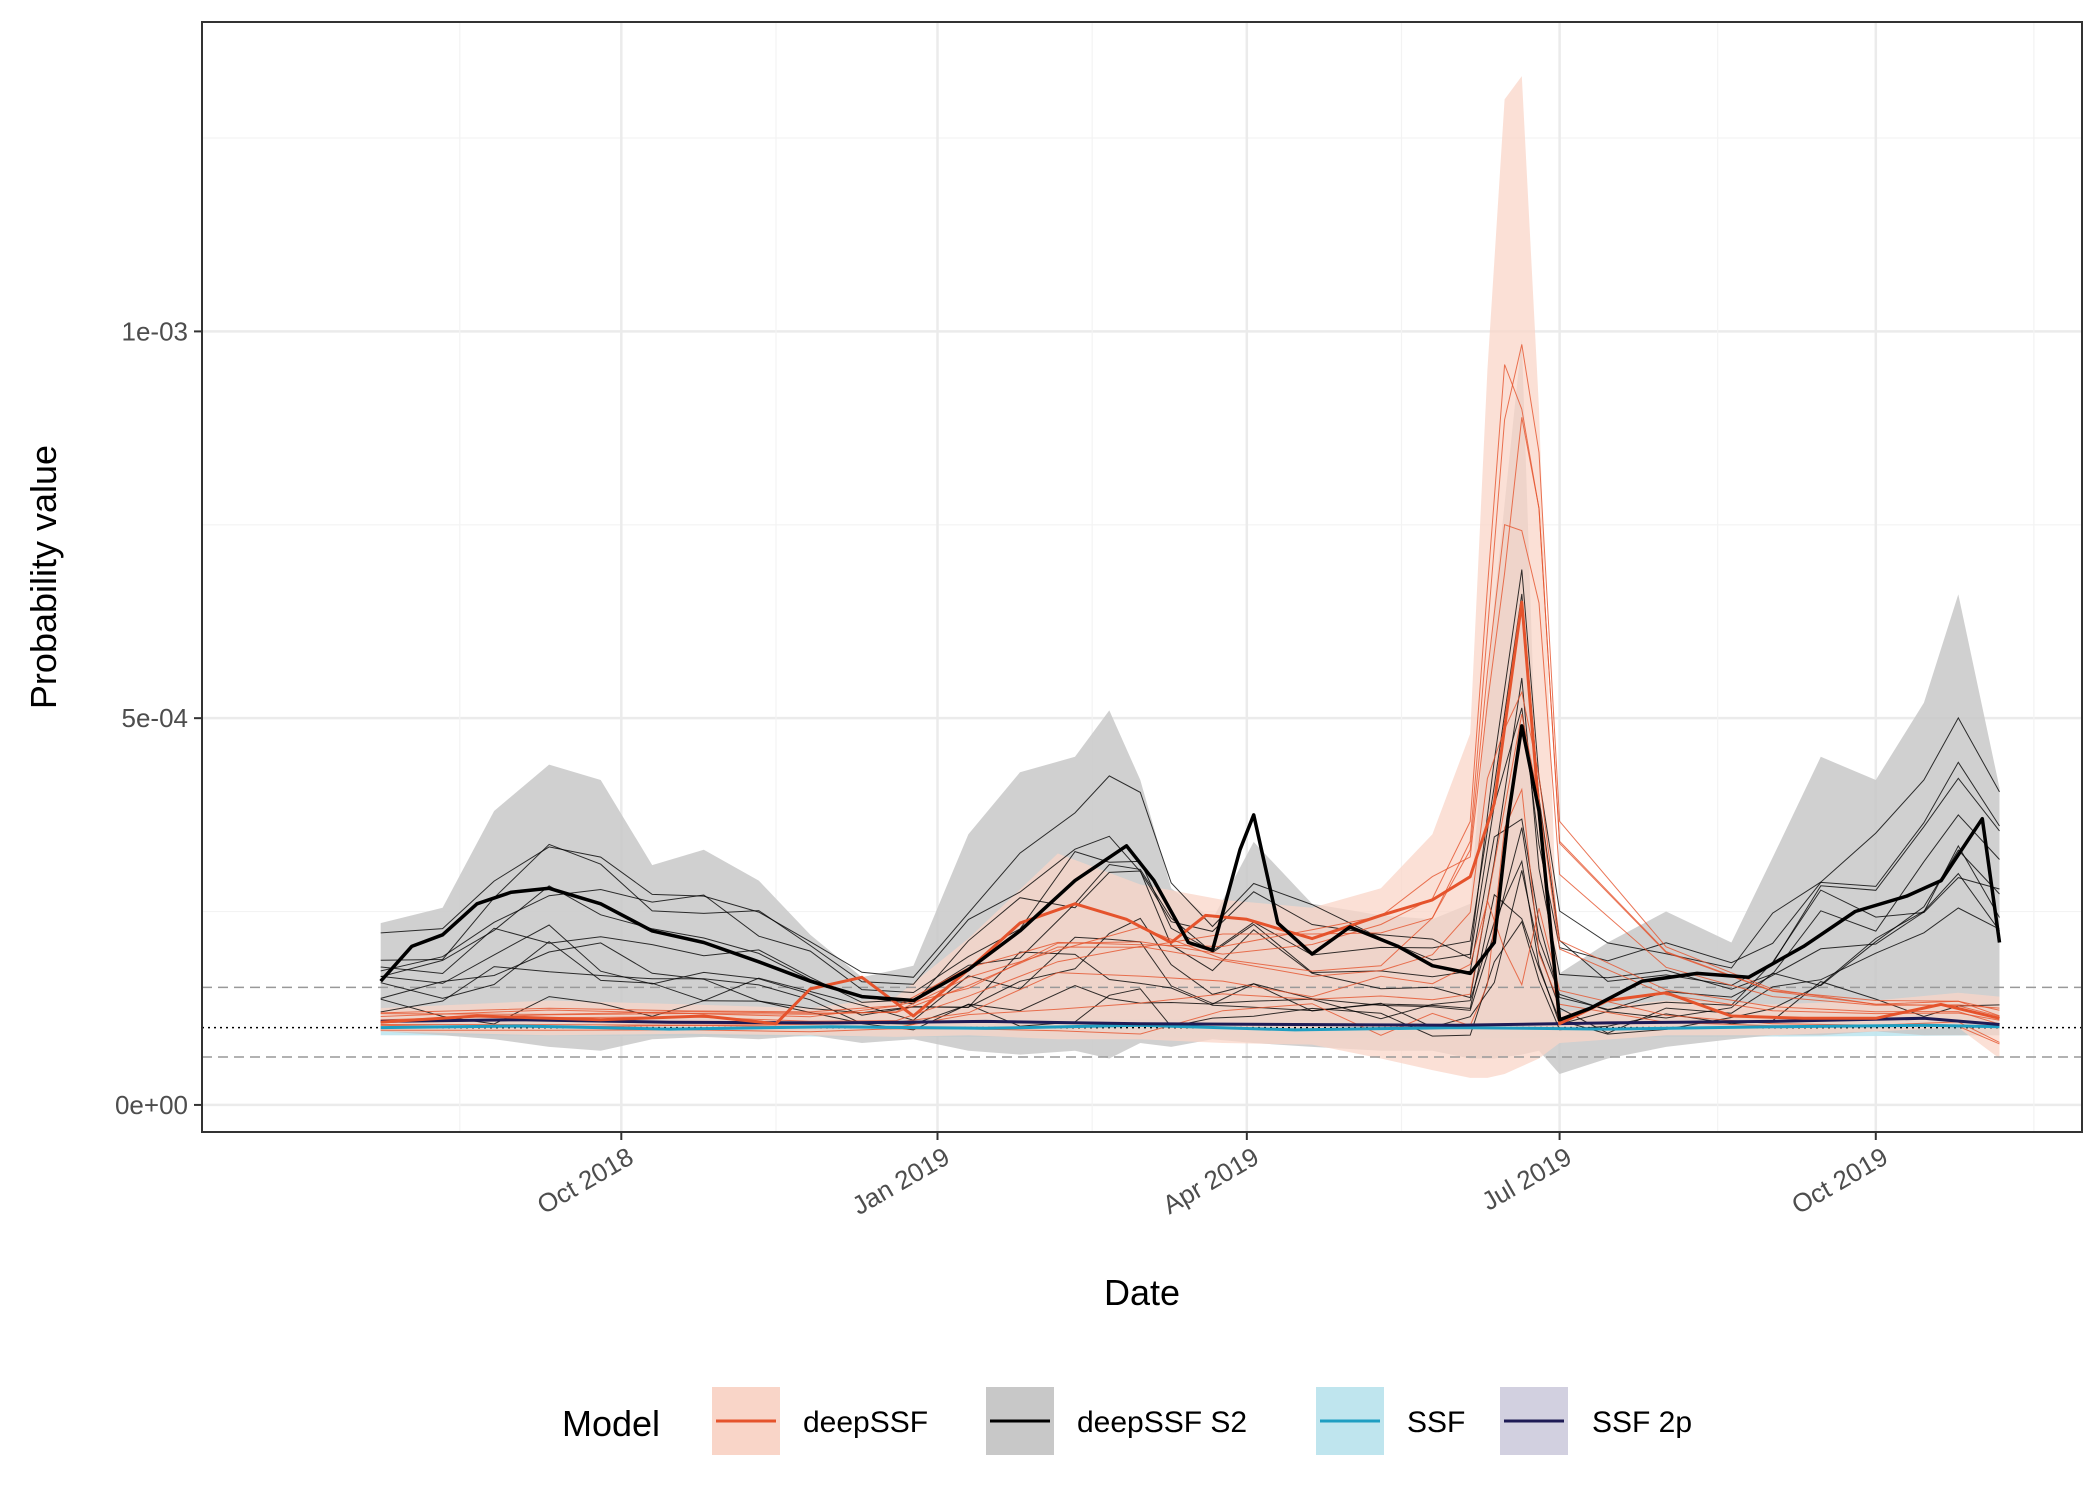 Image resolution: width=2100 pixels, height=1500 pixels. I want to click on legend: Model deepSSF deepSSF S2 SSF SSF 2p, so click(1127, 1421).